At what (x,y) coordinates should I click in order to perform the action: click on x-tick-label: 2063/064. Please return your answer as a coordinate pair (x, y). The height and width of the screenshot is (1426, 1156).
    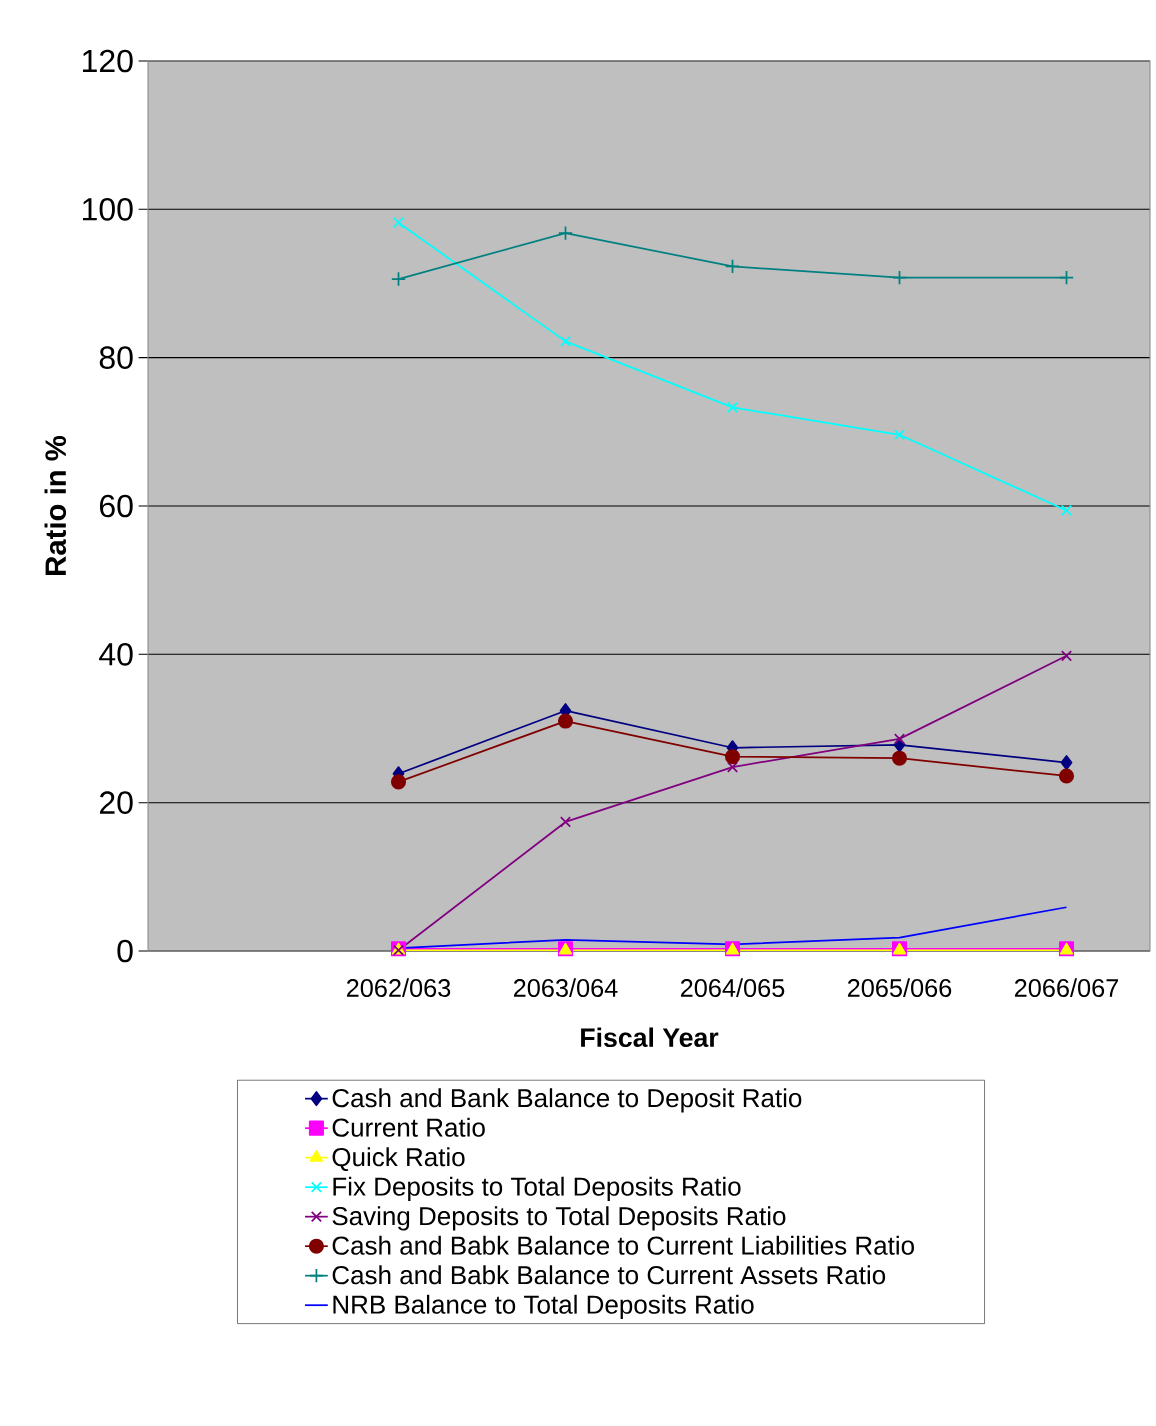
    Looking at the image, I should click on (565, 987).